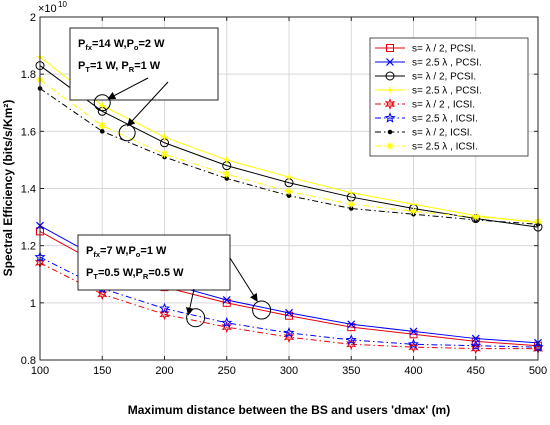 The height and width of the screenshot is (425, 550). What do you see at coordinates (47, 9) in the screenshot?
I see `y-exponent-base: ×10` at bounding box center [47, 9].